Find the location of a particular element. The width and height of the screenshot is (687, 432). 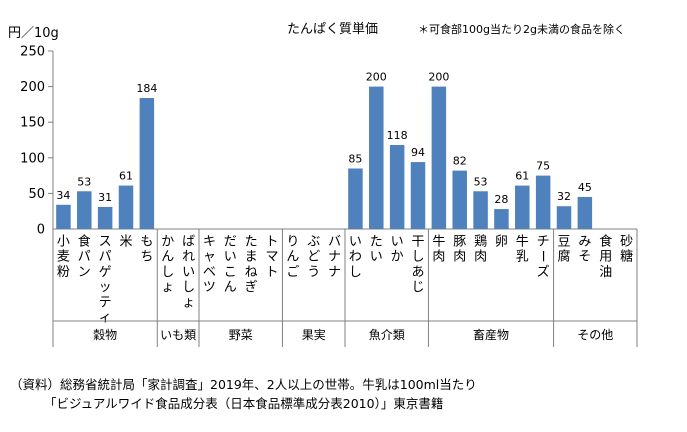

category-label: たいたい is located at coordinates (376, 250).